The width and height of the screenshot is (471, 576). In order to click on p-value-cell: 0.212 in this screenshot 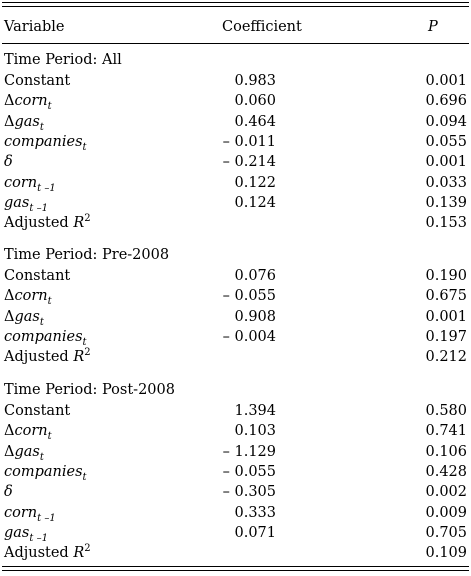, I will do `click(446, 357)`.